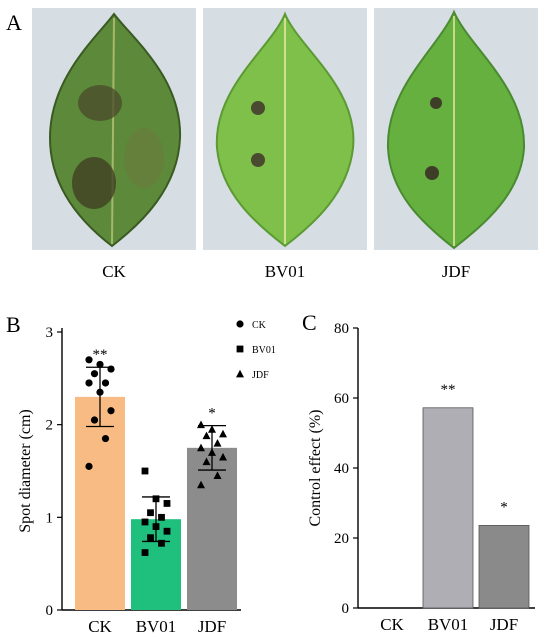  What do you see at coordinates (114, 271) in the screenshot?
I see `leaf-label-ck: CK` at bounding box center [114, 271].